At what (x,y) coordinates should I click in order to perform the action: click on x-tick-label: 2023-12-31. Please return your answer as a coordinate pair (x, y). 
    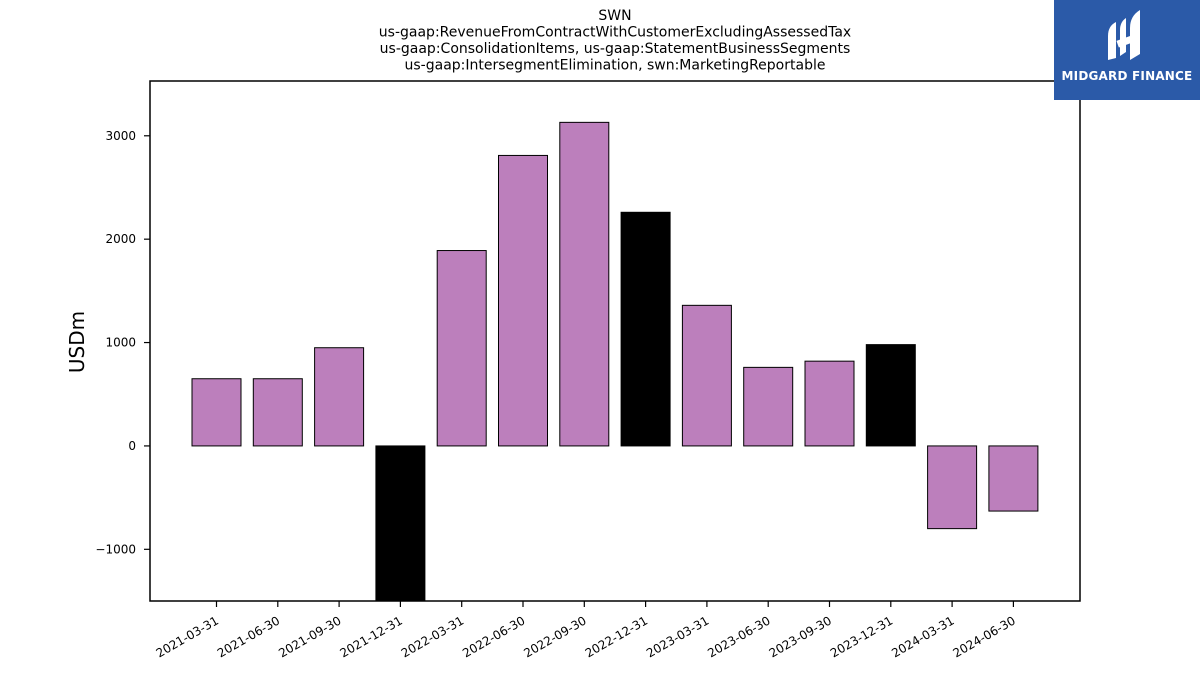
    Looking at the image, I should click on (861, 636).